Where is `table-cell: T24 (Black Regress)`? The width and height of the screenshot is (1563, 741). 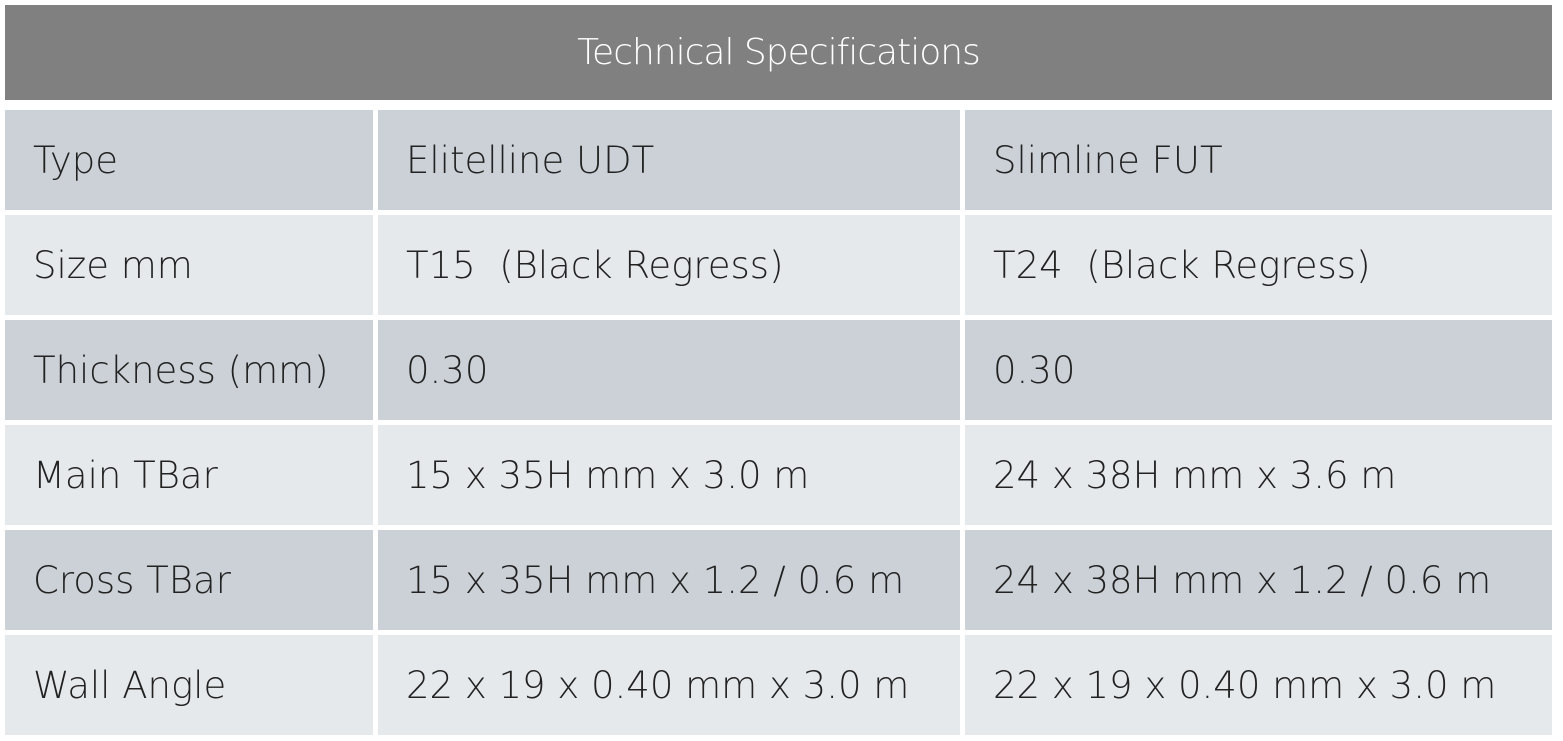
table-cell: T24 (Black Regress) is located at coordinates (1258, 265).